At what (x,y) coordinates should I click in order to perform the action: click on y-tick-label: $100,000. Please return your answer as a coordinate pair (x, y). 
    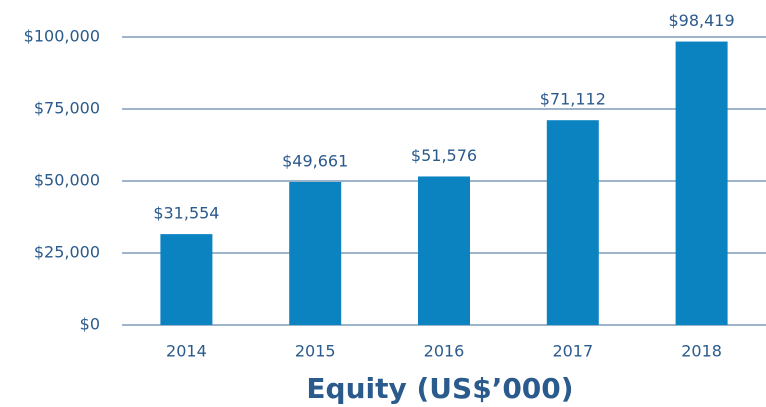
    Looking at the image, I should click on (62, 36).